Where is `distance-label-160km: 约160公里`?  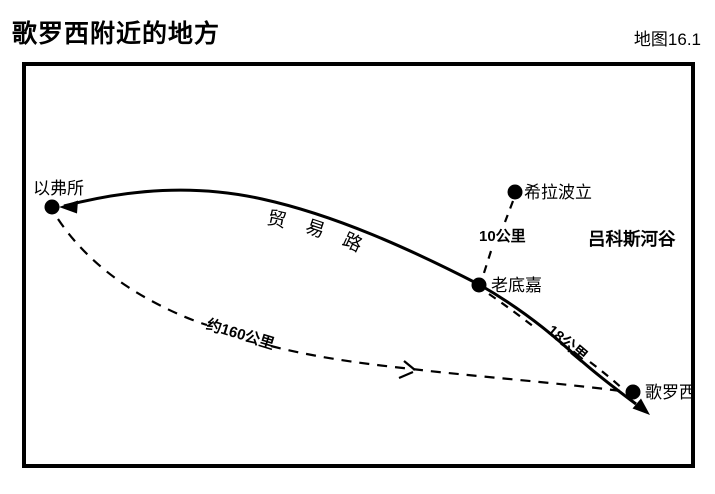 distance-label-160km: 约160公里 is located at coordinates (240, 334).